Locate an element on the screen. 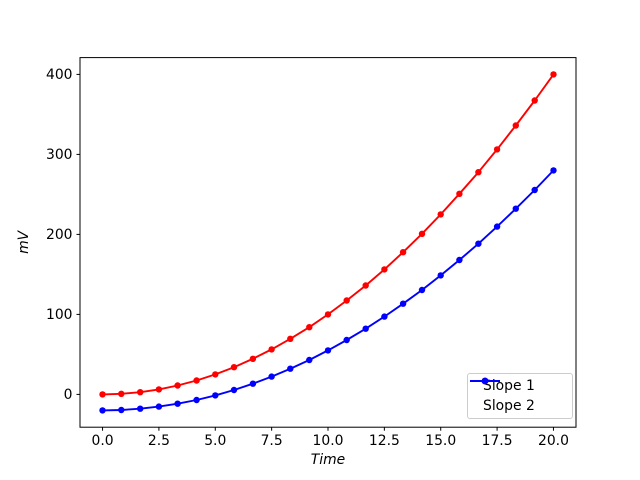  y-tick-label: 100 is located at coordinates (59, 315).